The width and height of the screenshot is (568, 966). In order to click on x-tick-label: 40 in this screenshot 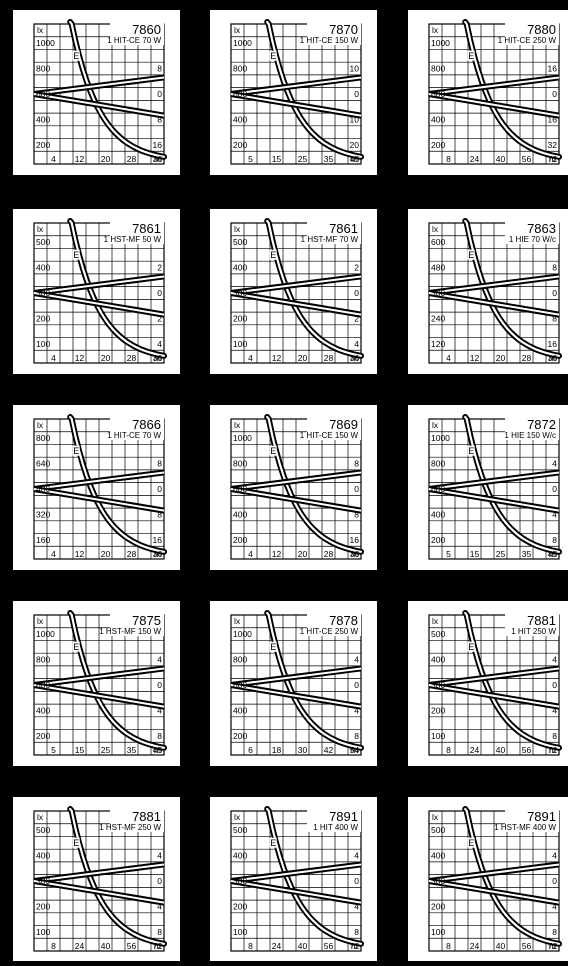, I will do `click(501, 159)`.